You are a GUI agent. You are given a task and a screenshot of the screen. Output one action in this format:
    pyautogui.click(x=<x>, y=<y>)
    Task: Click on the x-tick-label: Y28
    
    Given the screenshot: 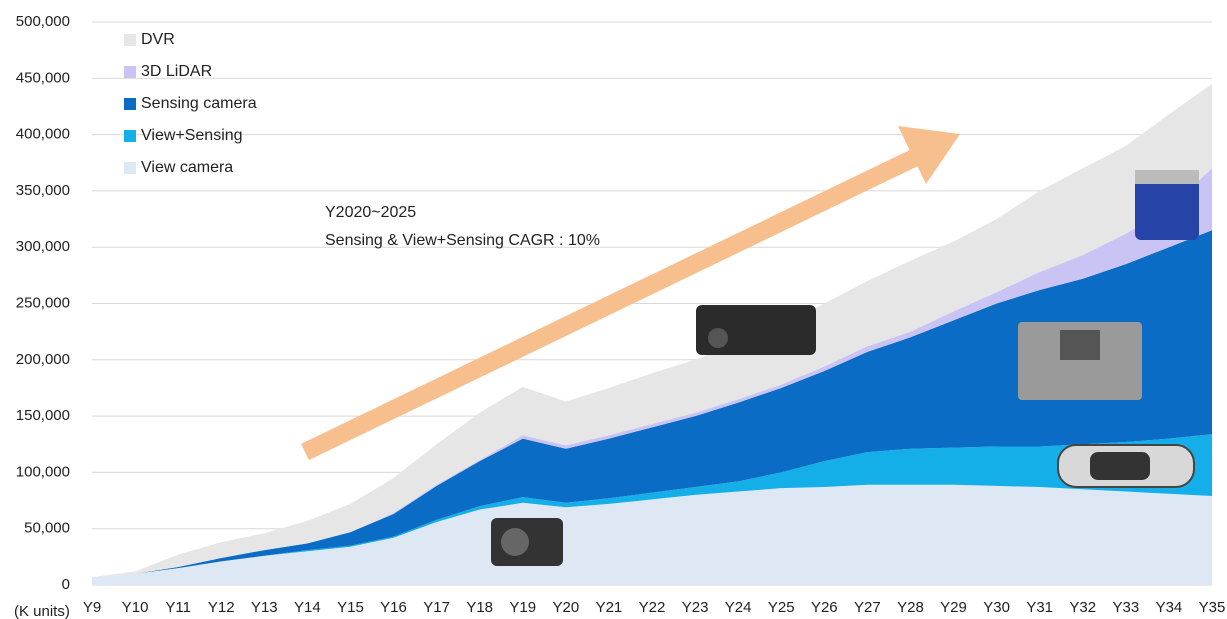 What is the action you would take?
    pyautogui.click(x=910, y=607)
    